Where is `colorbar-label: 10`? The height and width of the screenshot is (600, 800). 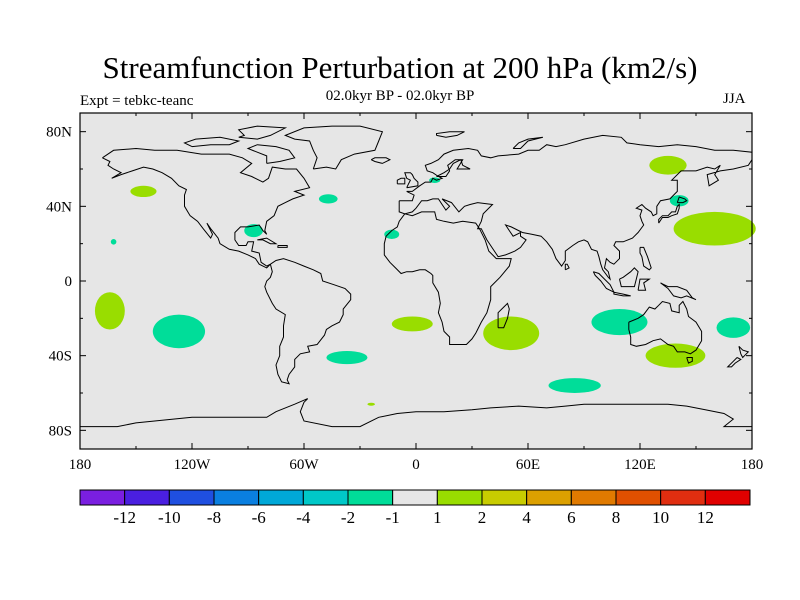 colorbar-label: 10 is located at coordinates (660, 517).